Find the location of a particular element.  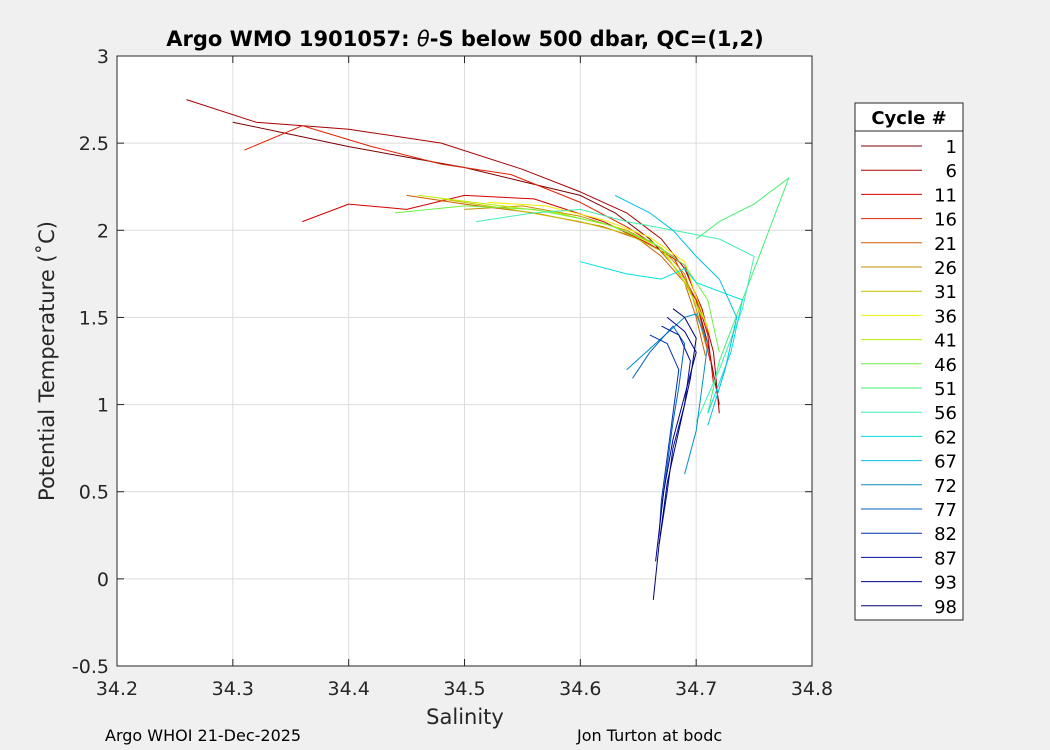

footer-left: Argo WHOI 21-Dec-2025 is located at coordinates (203, 735).